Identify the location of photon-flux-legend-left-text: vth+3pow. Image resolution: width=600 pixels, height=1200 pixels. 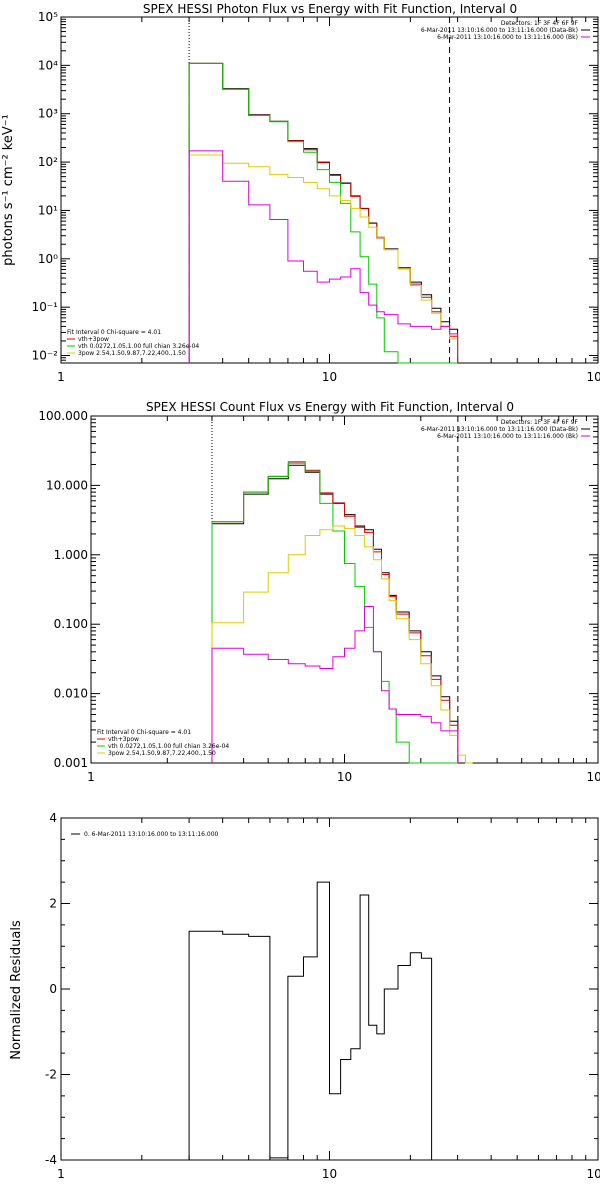
(93, 339).